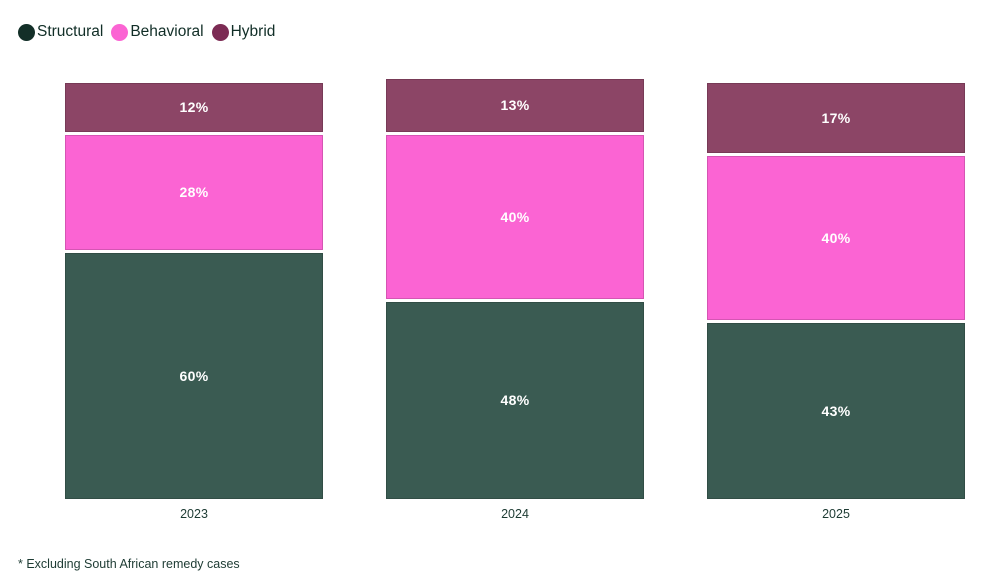 The height and width of the screenshot is (587, 1000). I want to click on segment-value-label: 28%, so click(194, 192).